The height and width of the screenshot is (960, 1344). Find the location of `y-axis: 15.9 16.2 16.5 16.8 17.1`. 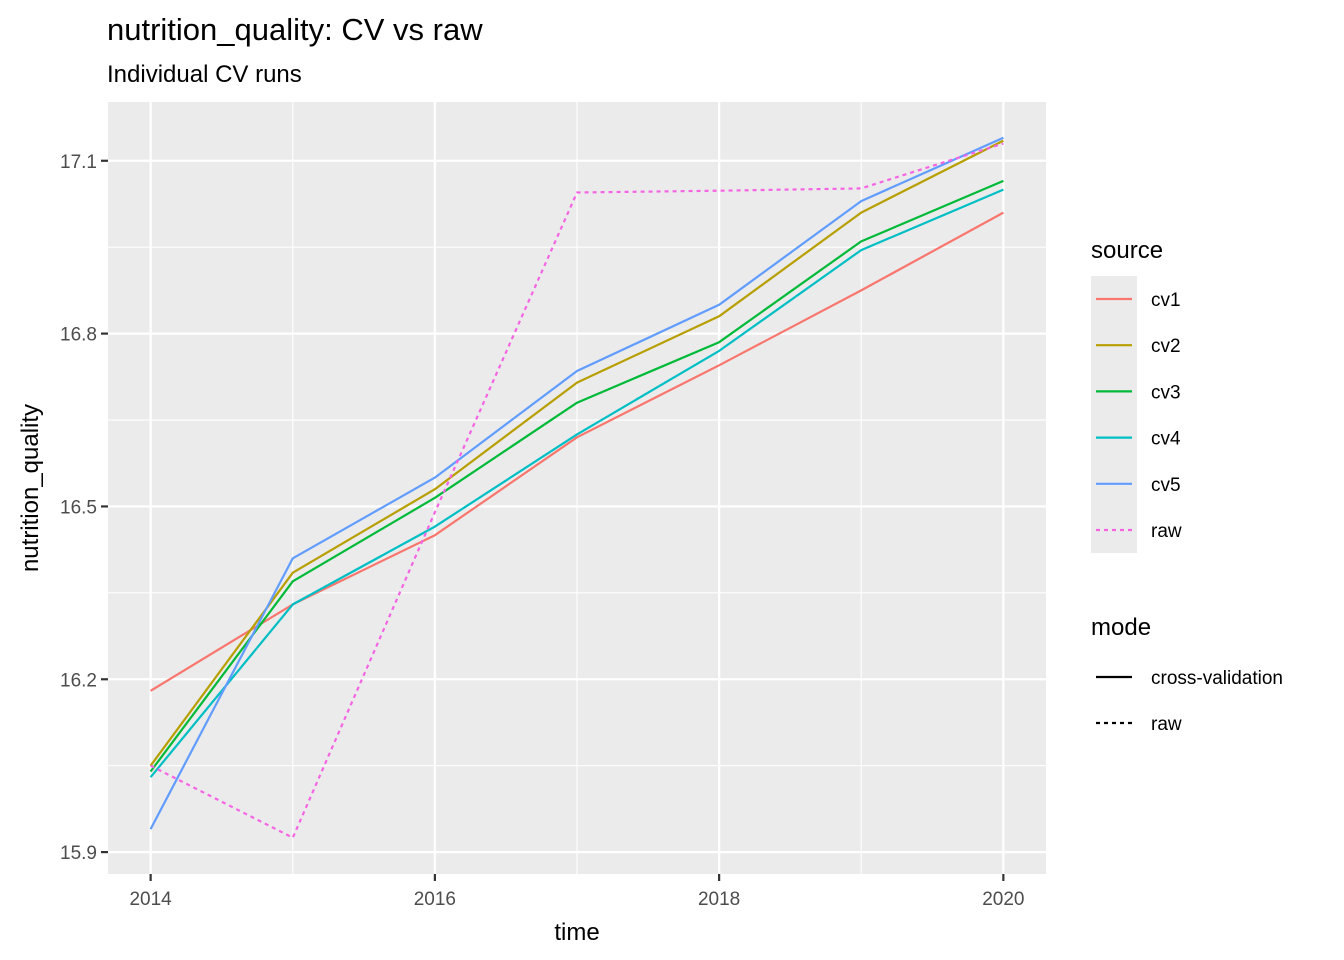

y-axis: 15.9 16.2 16.5 16.8 17.1 is located at coordinates (84, 508).